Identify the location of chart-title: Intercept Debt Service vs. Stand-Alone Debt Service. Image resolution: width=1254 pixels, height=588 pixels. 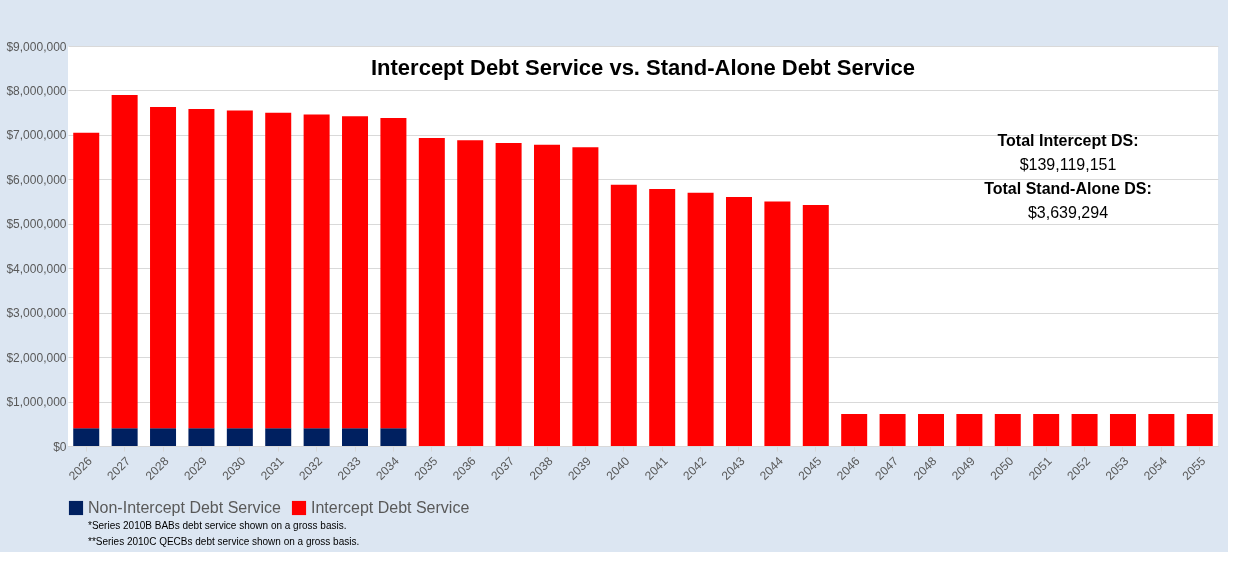
(643, 67).